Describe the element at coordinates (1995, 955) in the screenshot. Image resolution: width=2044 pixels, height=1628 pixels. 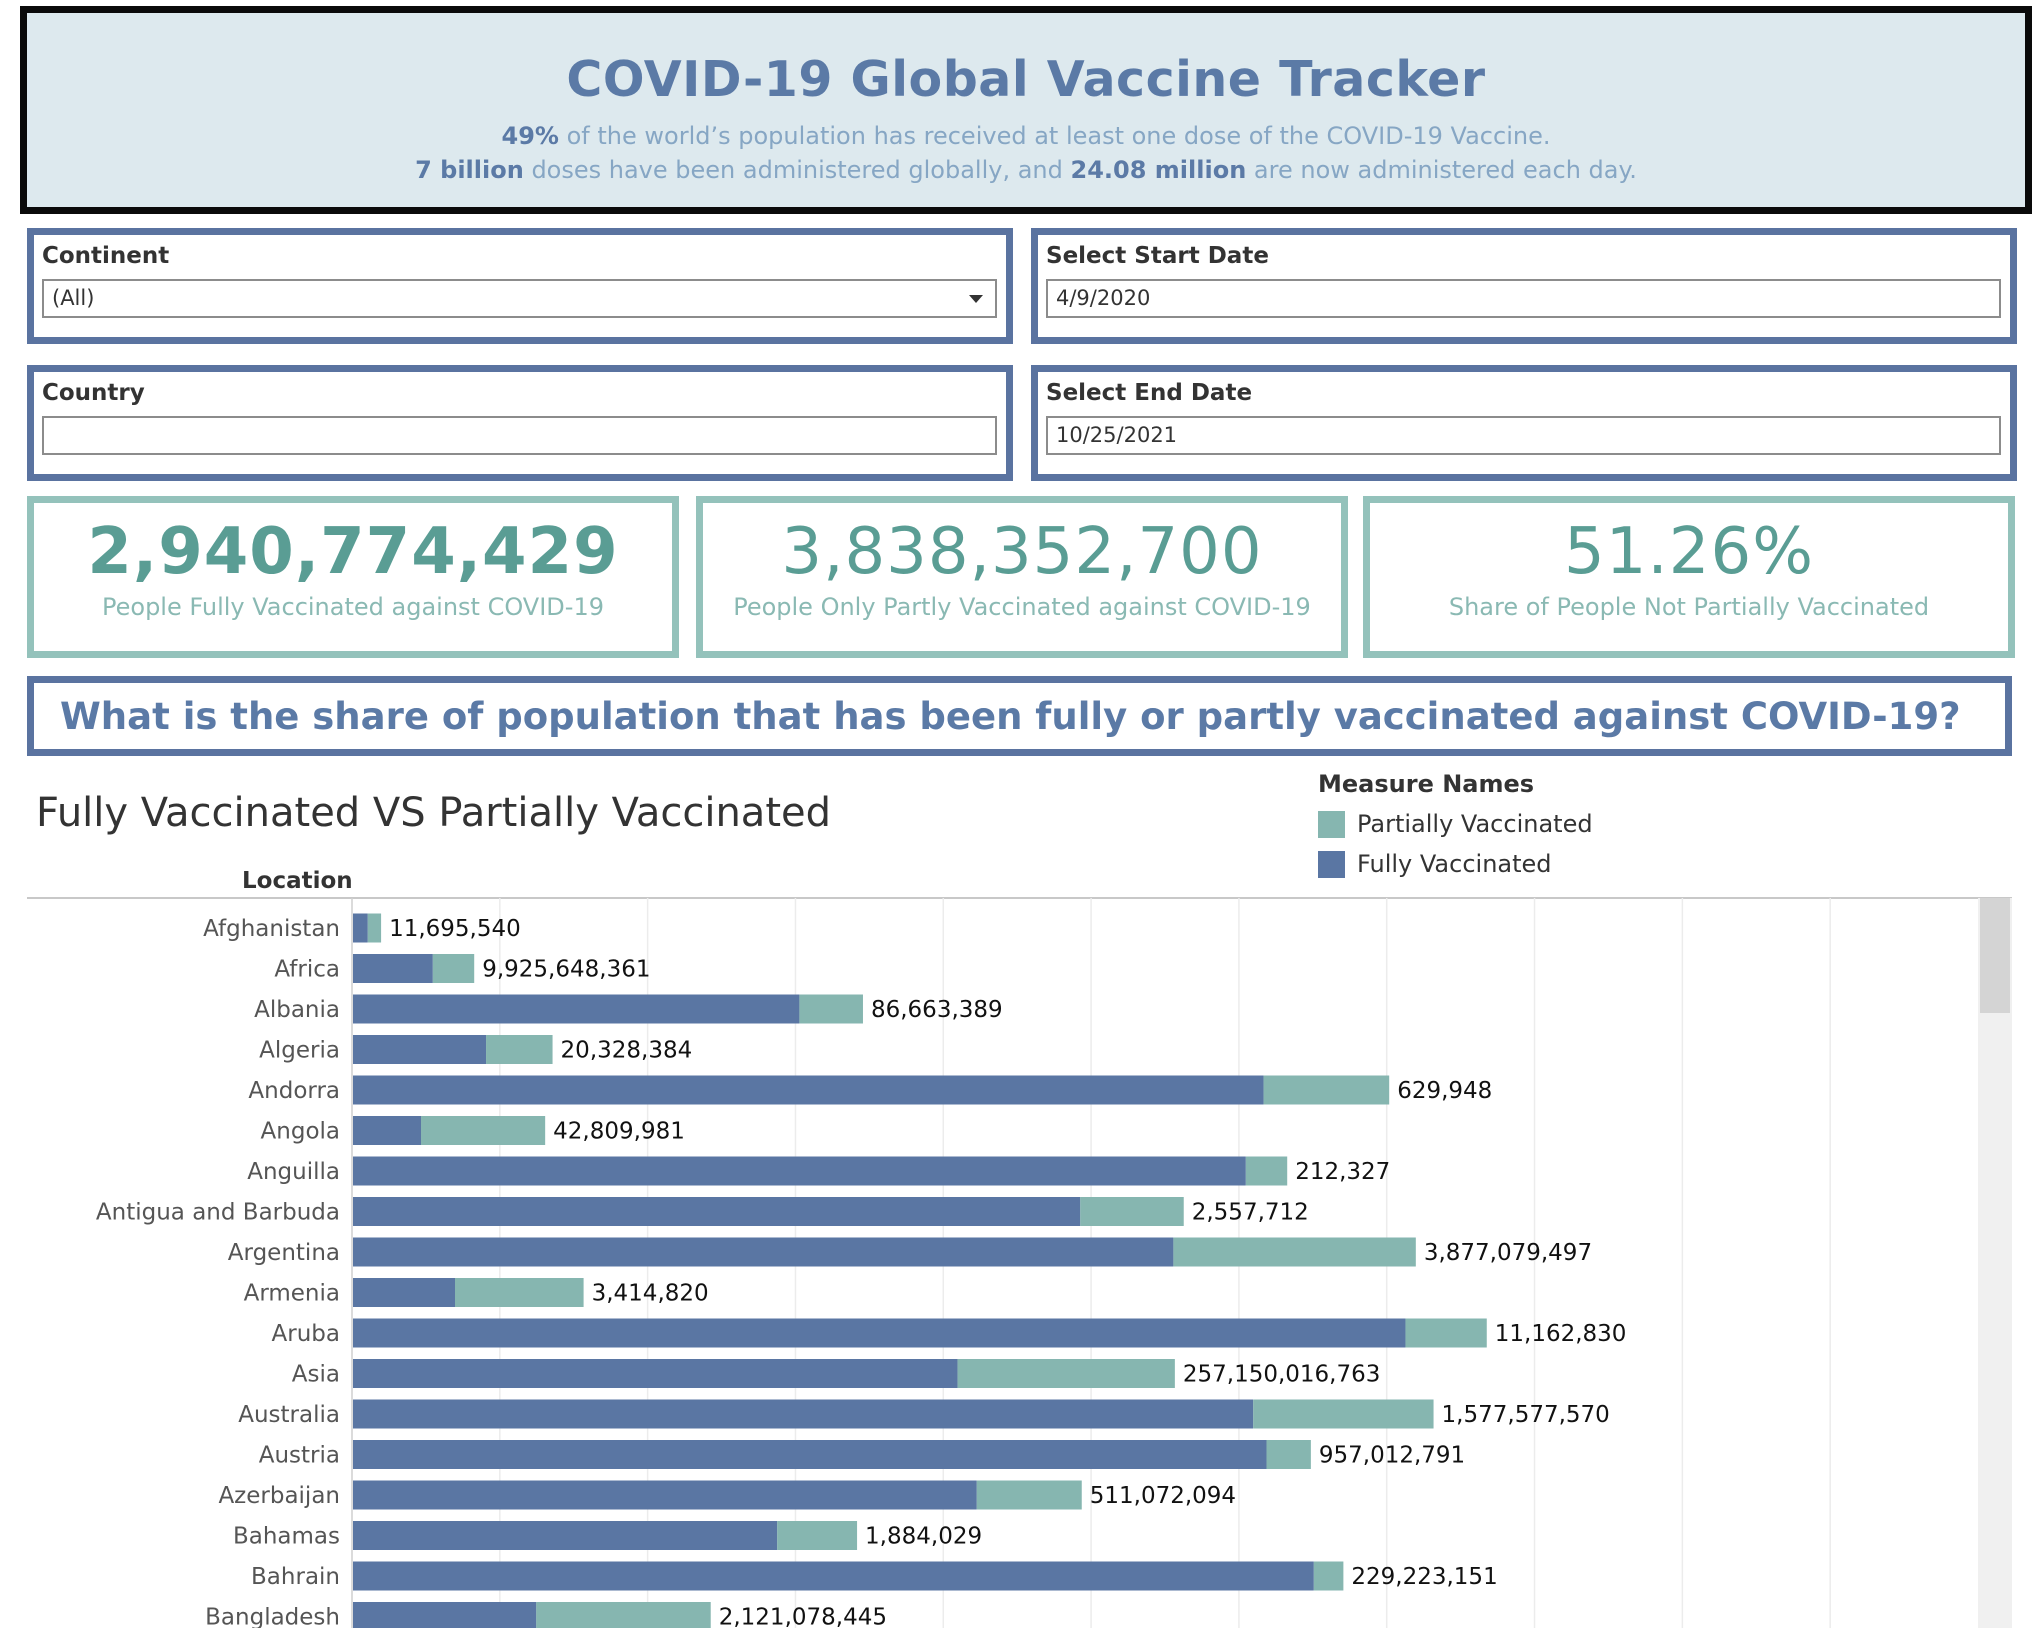
I see `scrollbar-thumb` at that location.